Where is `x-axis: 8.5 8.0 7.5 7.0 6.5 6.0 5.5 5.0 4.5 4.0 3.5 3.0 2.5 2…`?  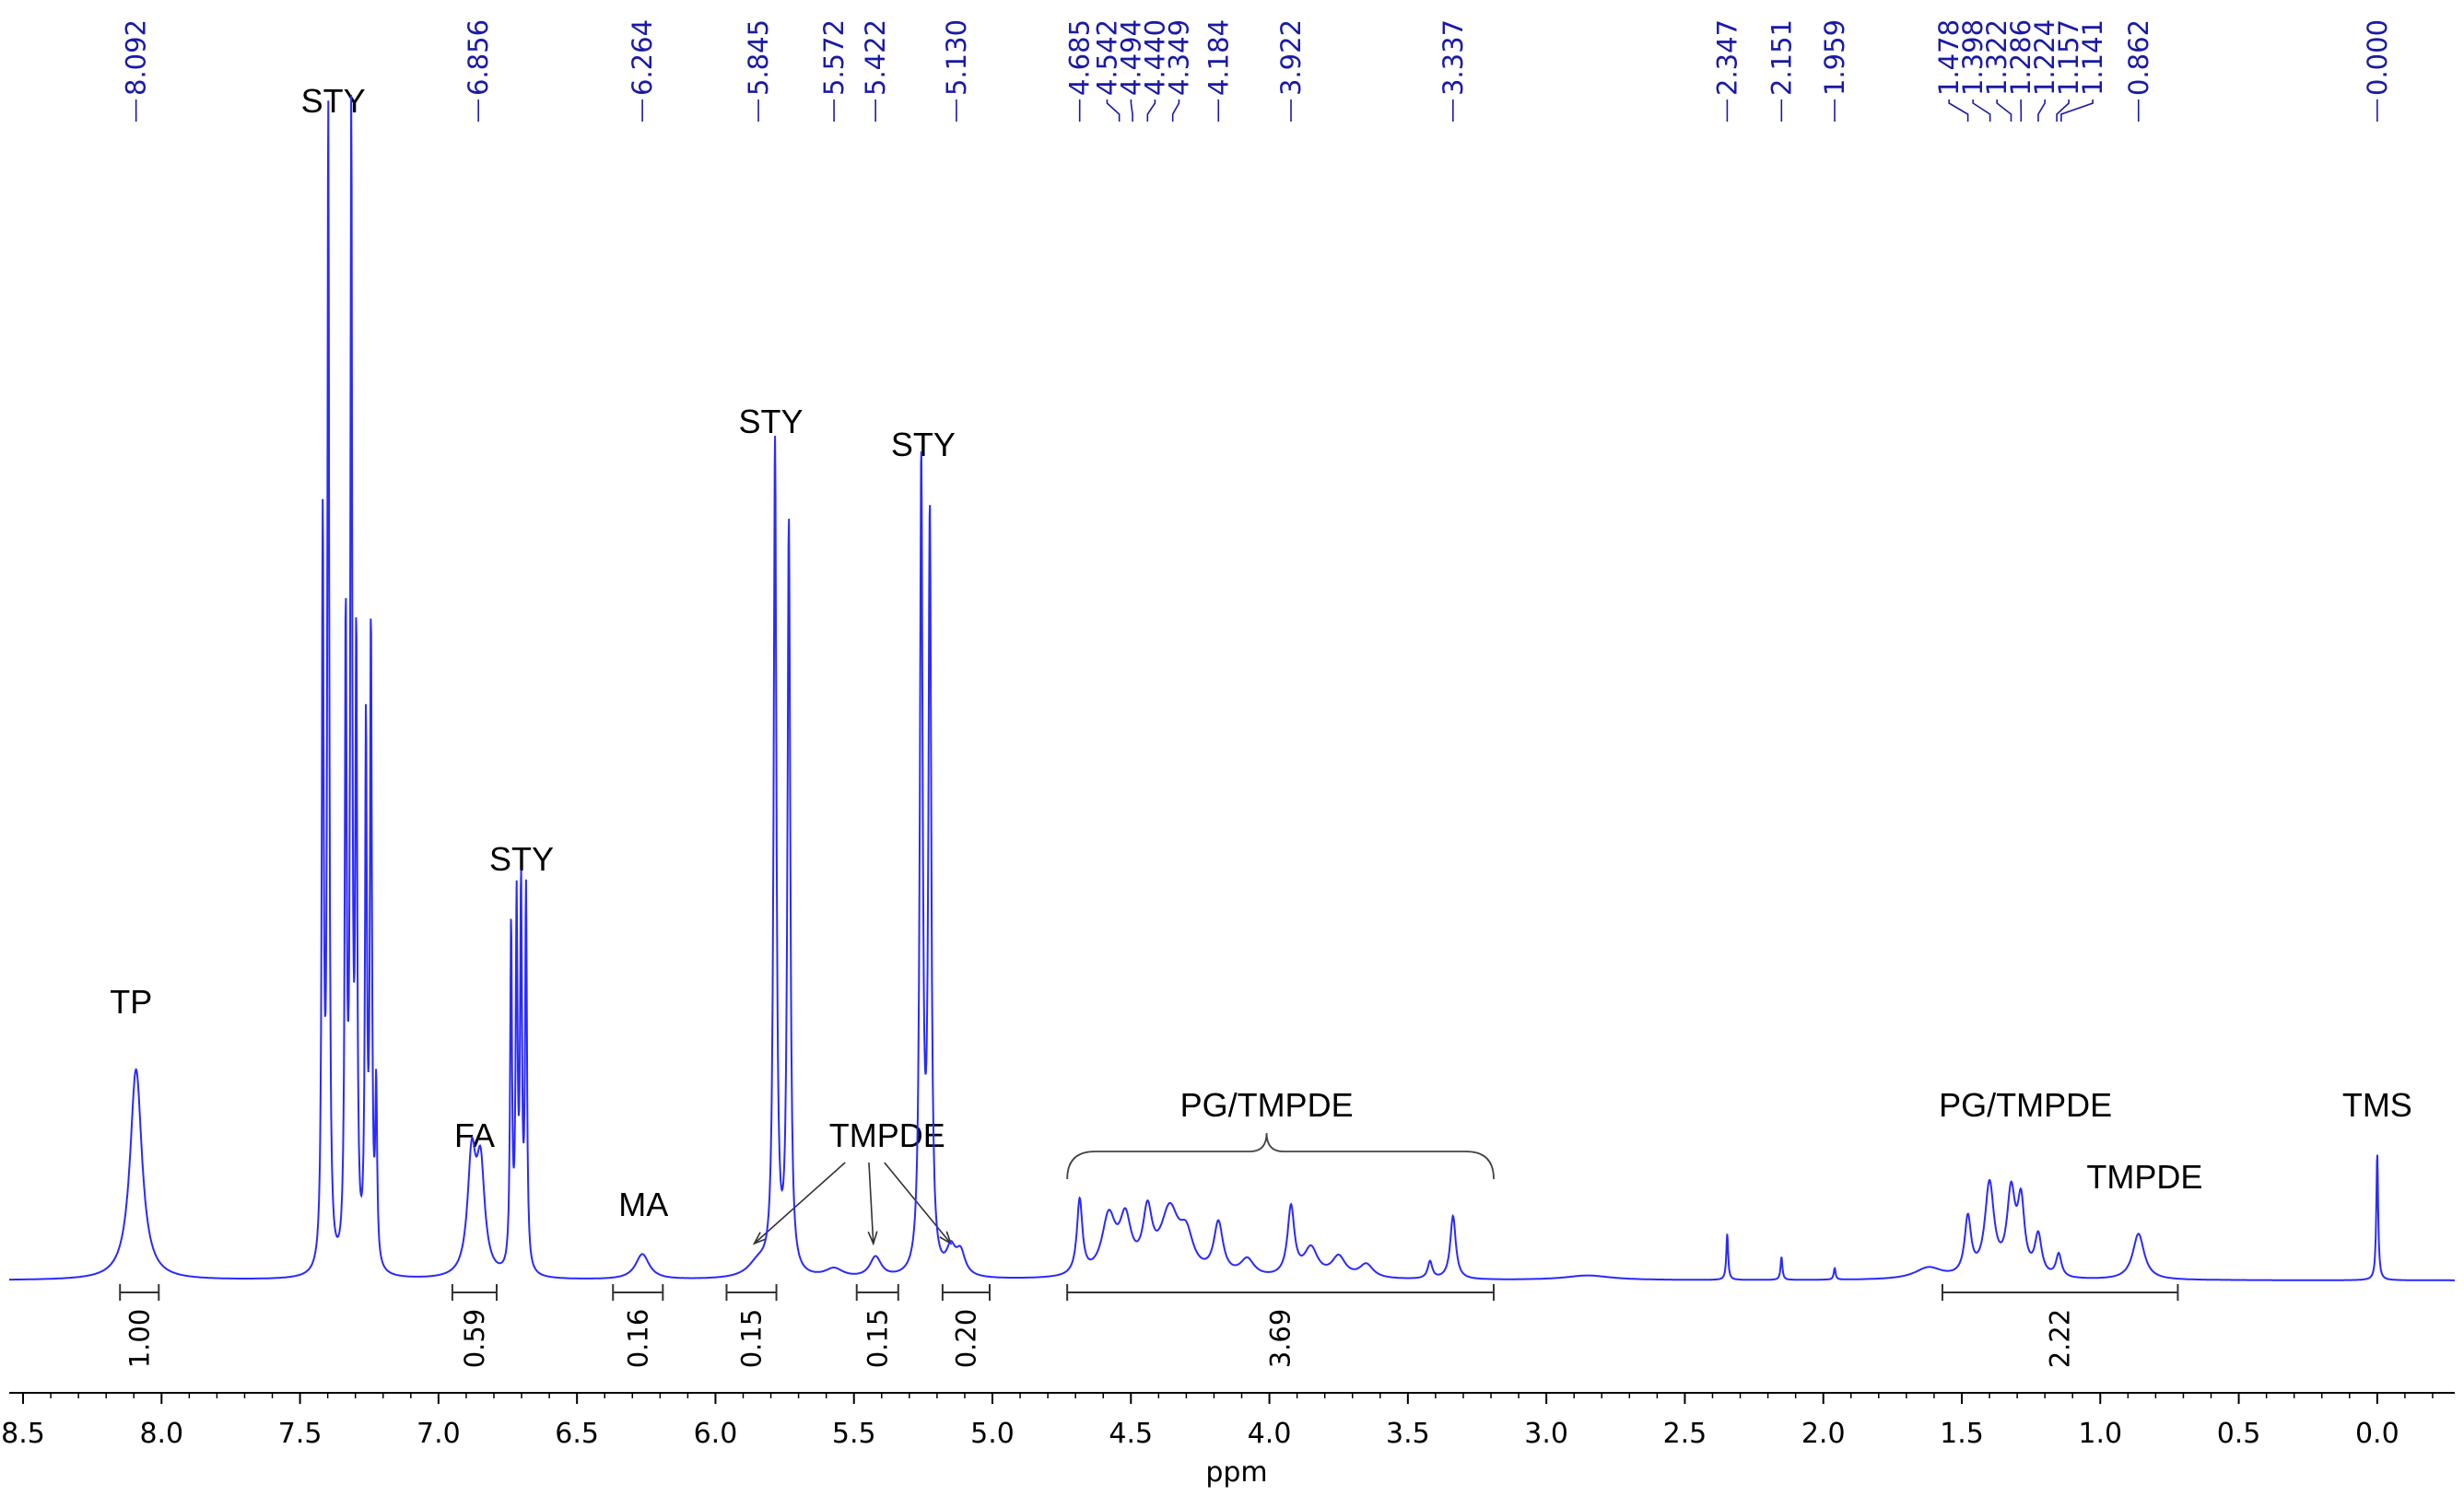
x-axis: 8.5 8.0 7.5 7.0 6.5 6.0 5.5 5.0 4.5 4.0 3.5 3.0 2.5 2… is located at coordinates (1228, 1421).